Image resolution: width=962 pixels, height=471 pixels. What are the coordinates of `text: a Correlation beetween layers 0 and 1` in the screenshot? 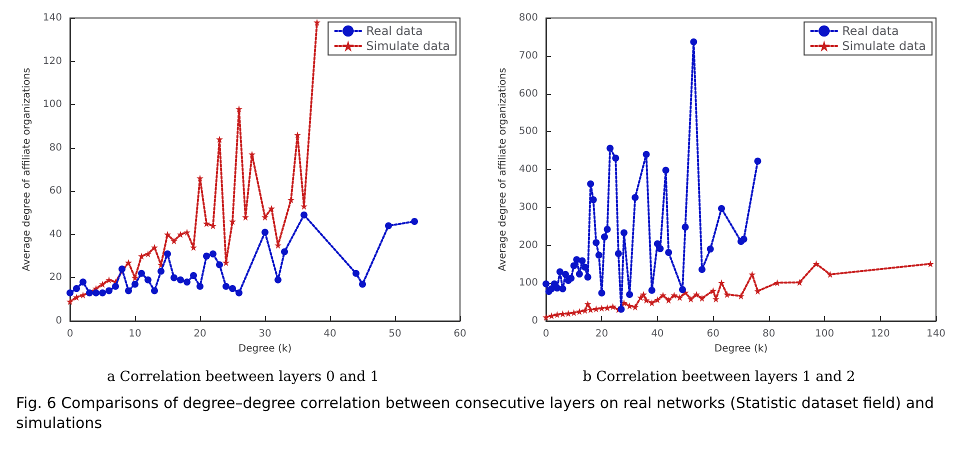 It's located at (243, 377).